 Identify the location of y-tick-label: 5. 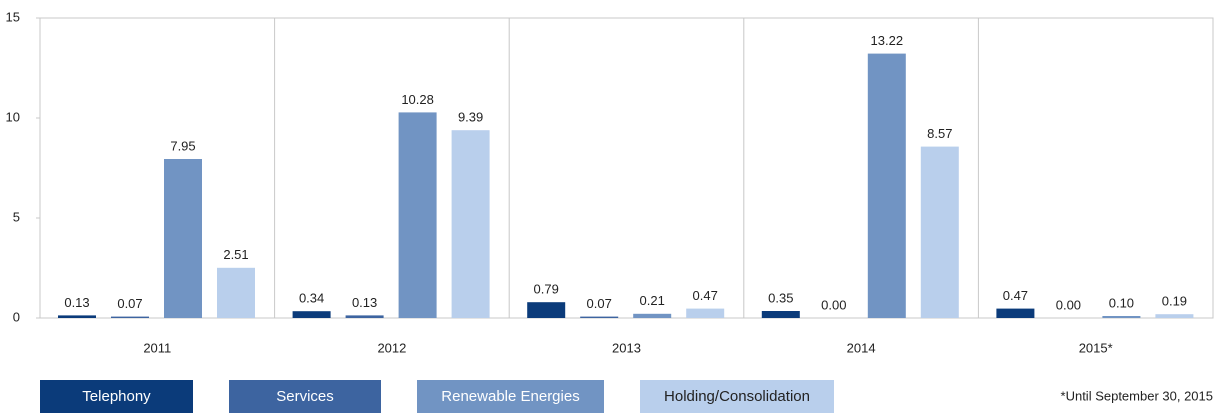
(16, 216).